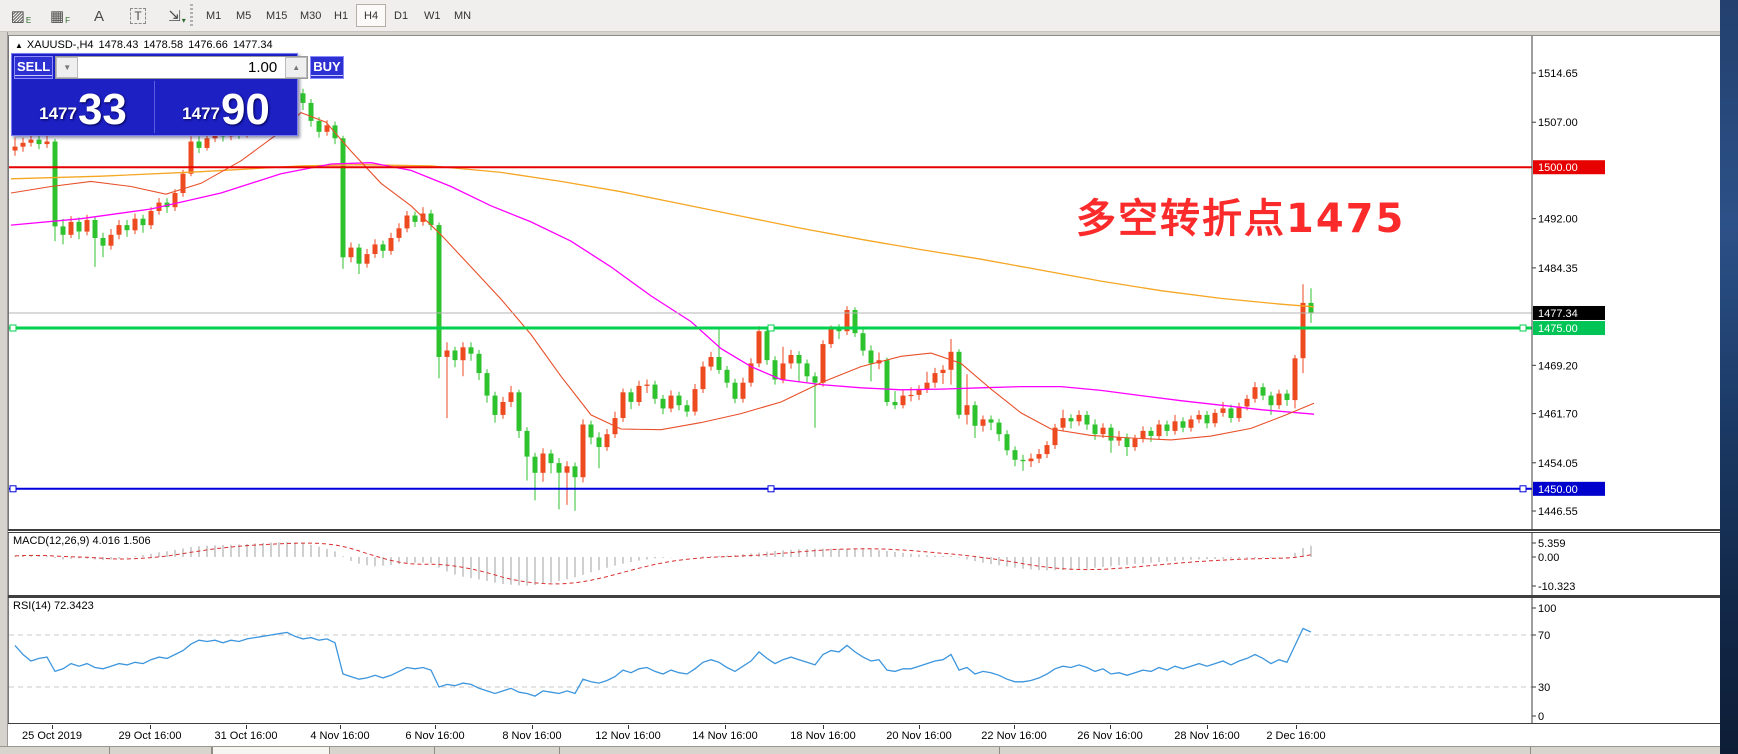 This screenshot has width=1738, height=754. I want to click on date-label: 20 Nov 16:00, so click(919, 736).